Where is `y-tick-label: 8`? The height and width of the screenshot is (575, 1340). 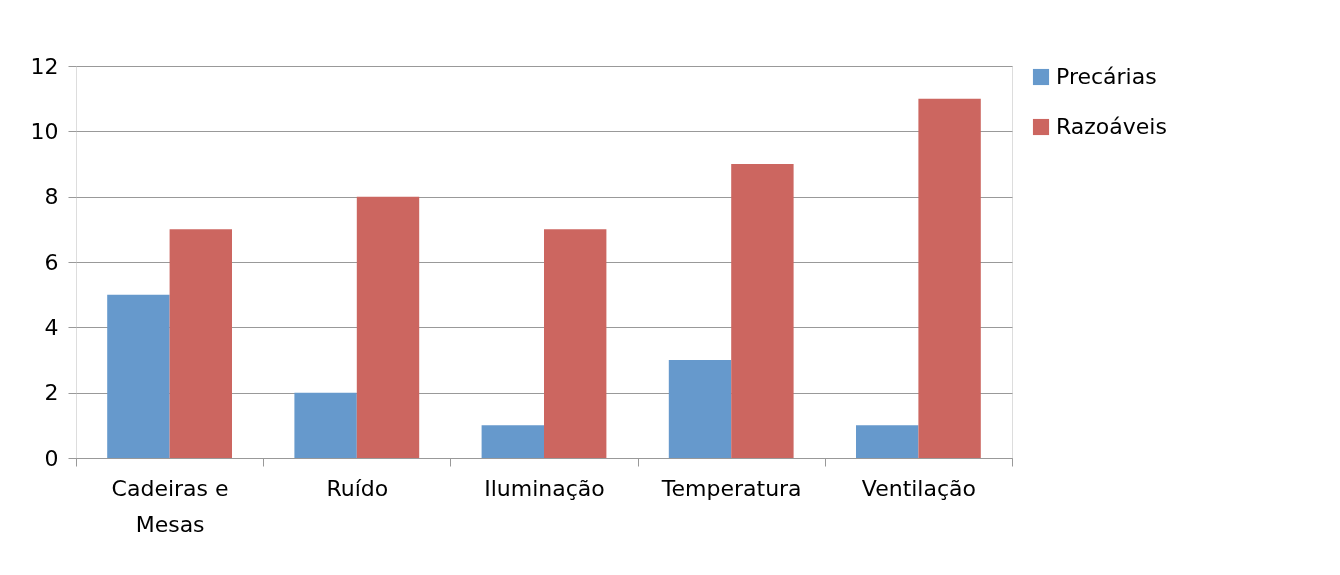
y-tick-label: 8 is located at coordinates (51, 197).